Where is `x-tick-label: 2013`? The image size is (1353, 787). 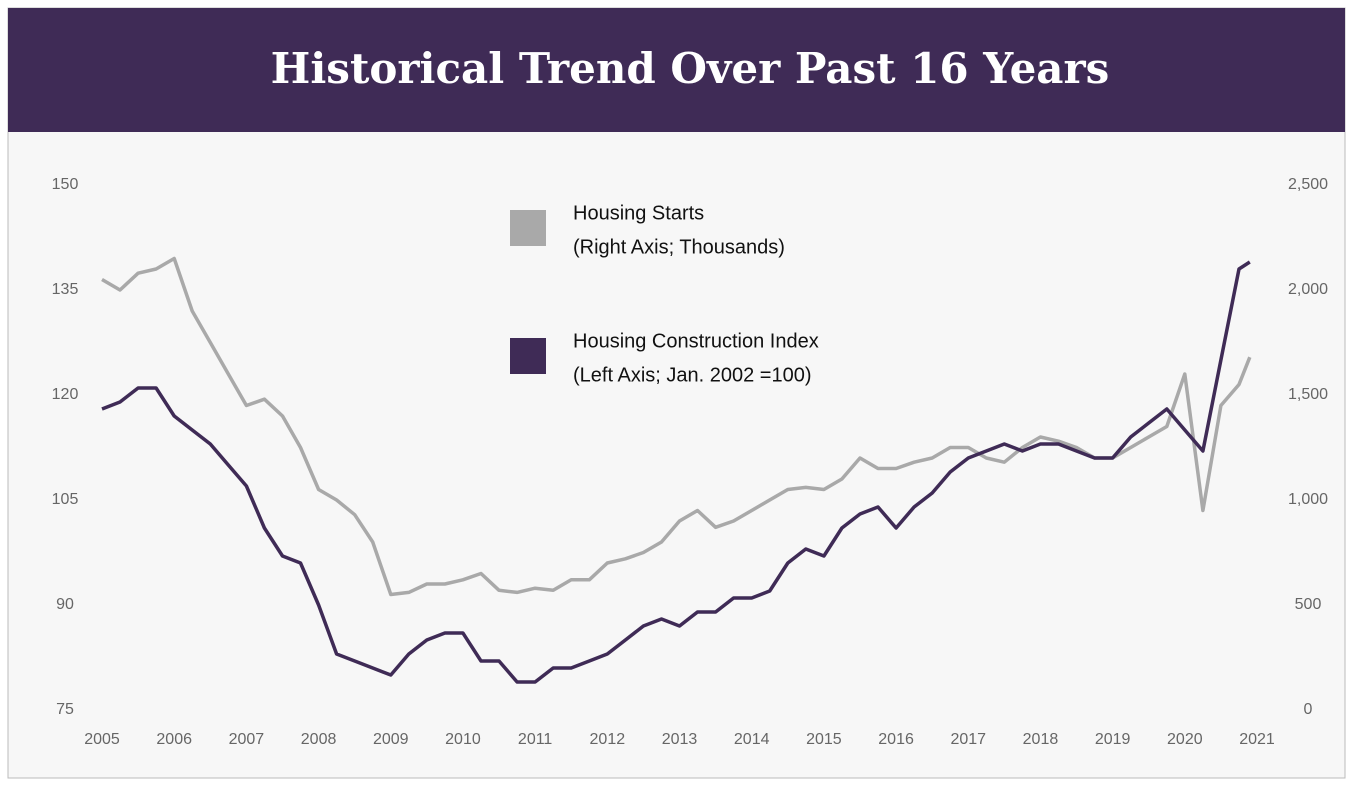 x-tick-label: 2013 is located at coordinates (680, 739).